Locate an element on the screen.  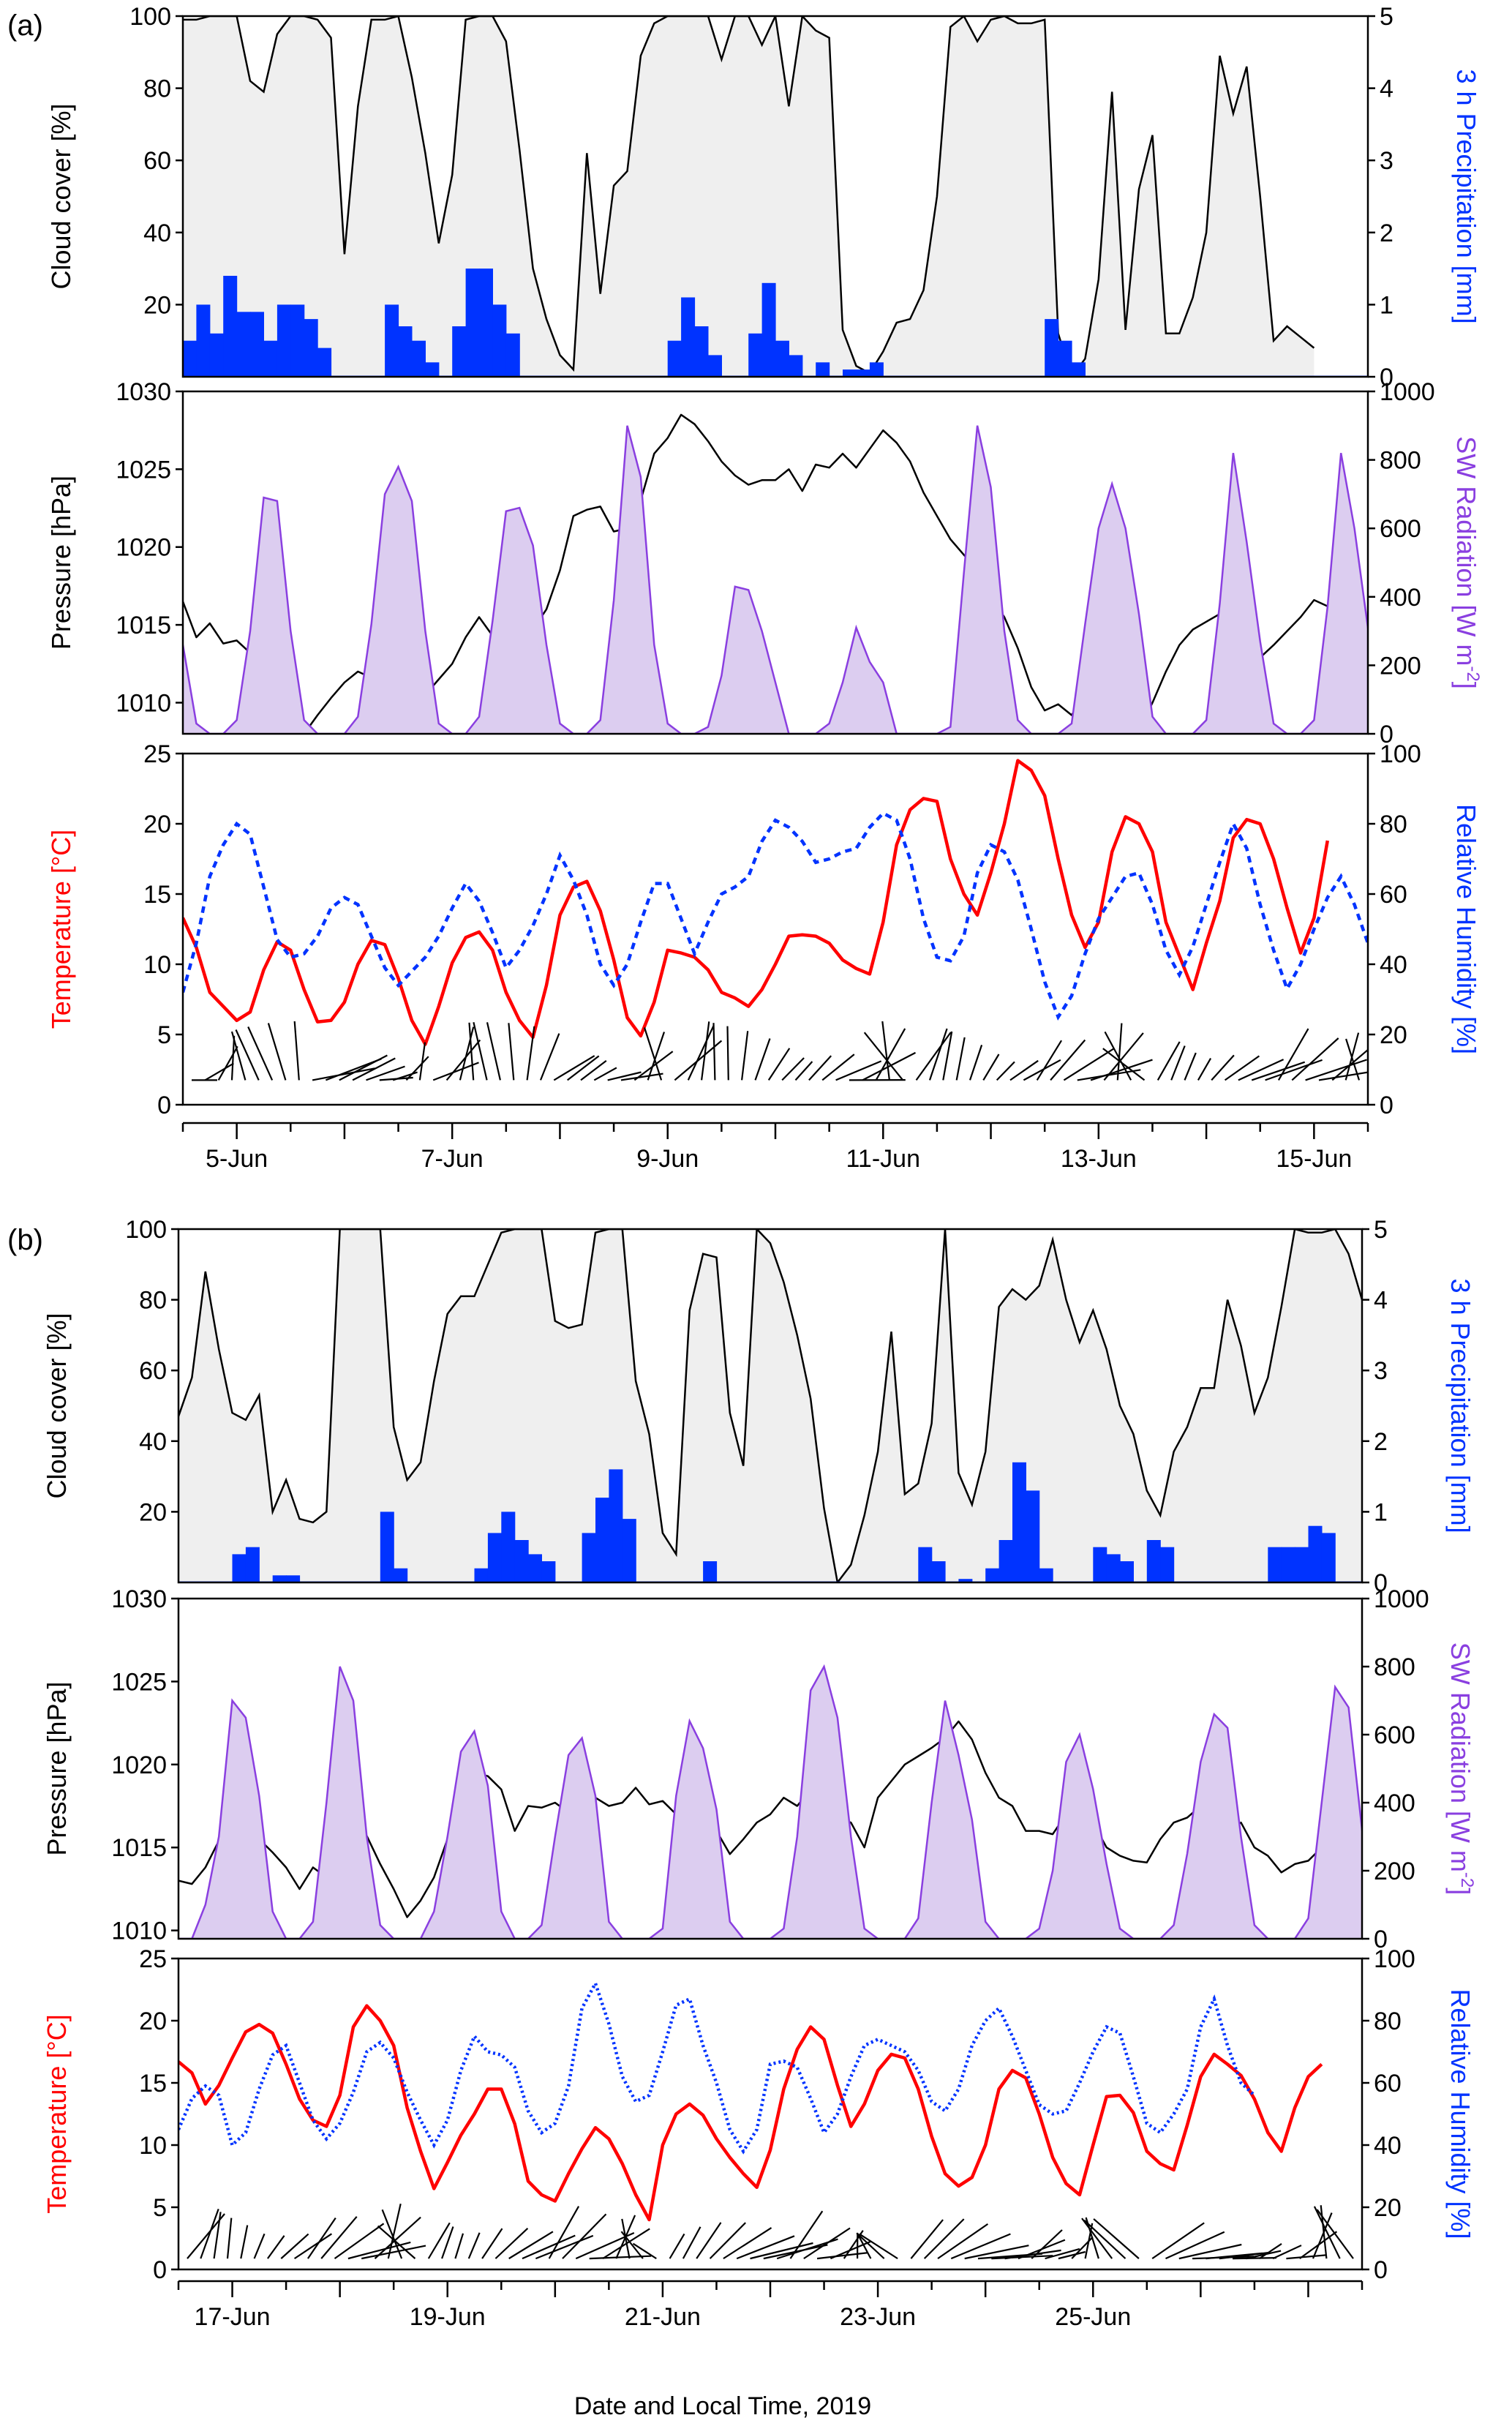
y-tick-label-right: 1000 is located at coordinates (1407, 392).